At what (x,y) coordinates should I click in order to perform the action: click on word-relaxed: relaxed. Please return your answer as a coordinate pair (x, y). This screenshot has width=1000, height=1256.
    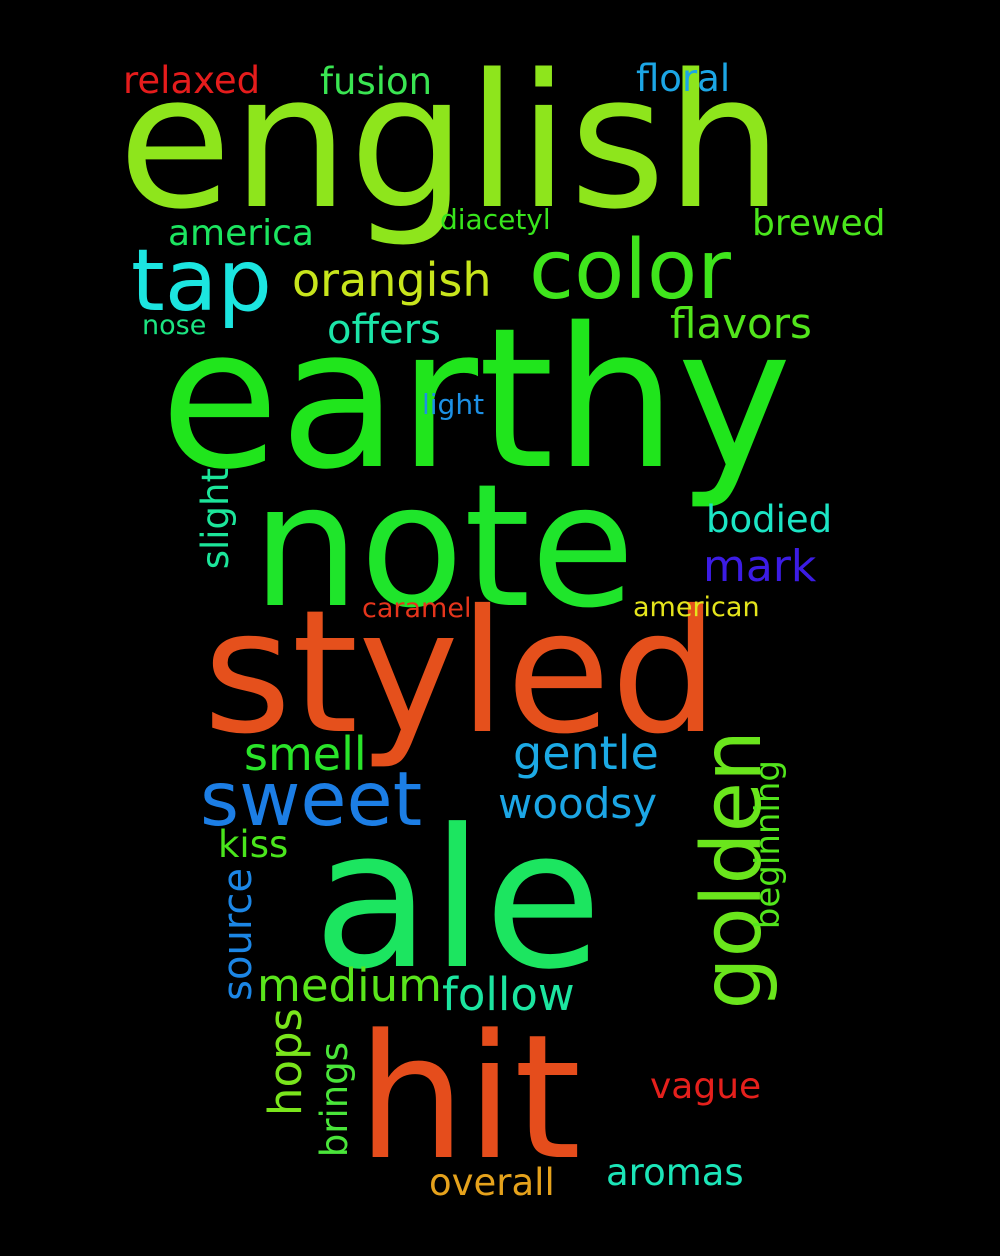
    Looking at the image, I should click on (192, 80).